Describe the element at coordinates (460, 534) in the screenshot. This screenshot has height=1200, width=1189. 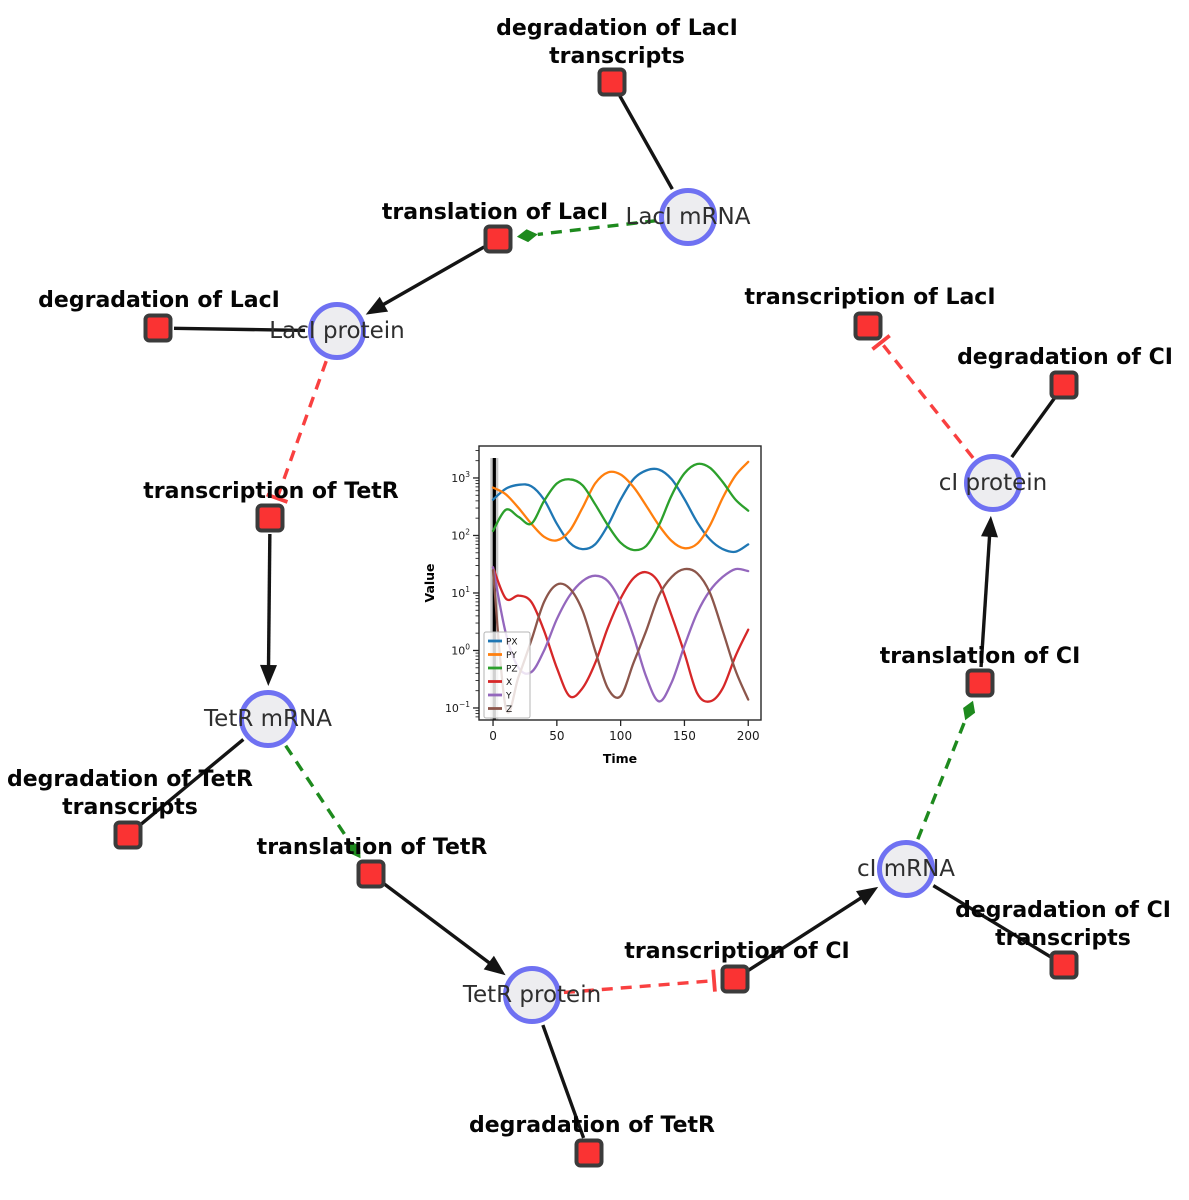
I see `y-tick-label: 10²` at that location.